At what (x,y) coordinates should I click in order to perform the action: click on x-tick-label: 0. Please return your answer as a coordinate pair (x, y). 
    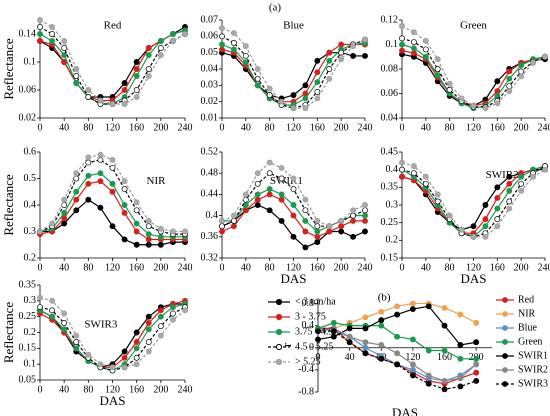
    Looking at the image, I should click on (222, 267).